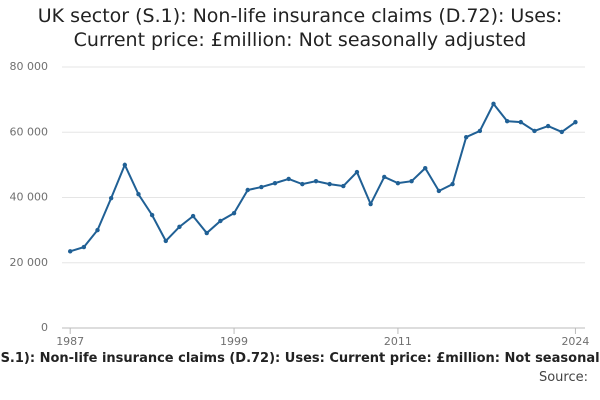  What do you see at coordinates (29, 131) in the screenshot?
I see `y-tick-label: 60 000` at bounding box center [29, 131].